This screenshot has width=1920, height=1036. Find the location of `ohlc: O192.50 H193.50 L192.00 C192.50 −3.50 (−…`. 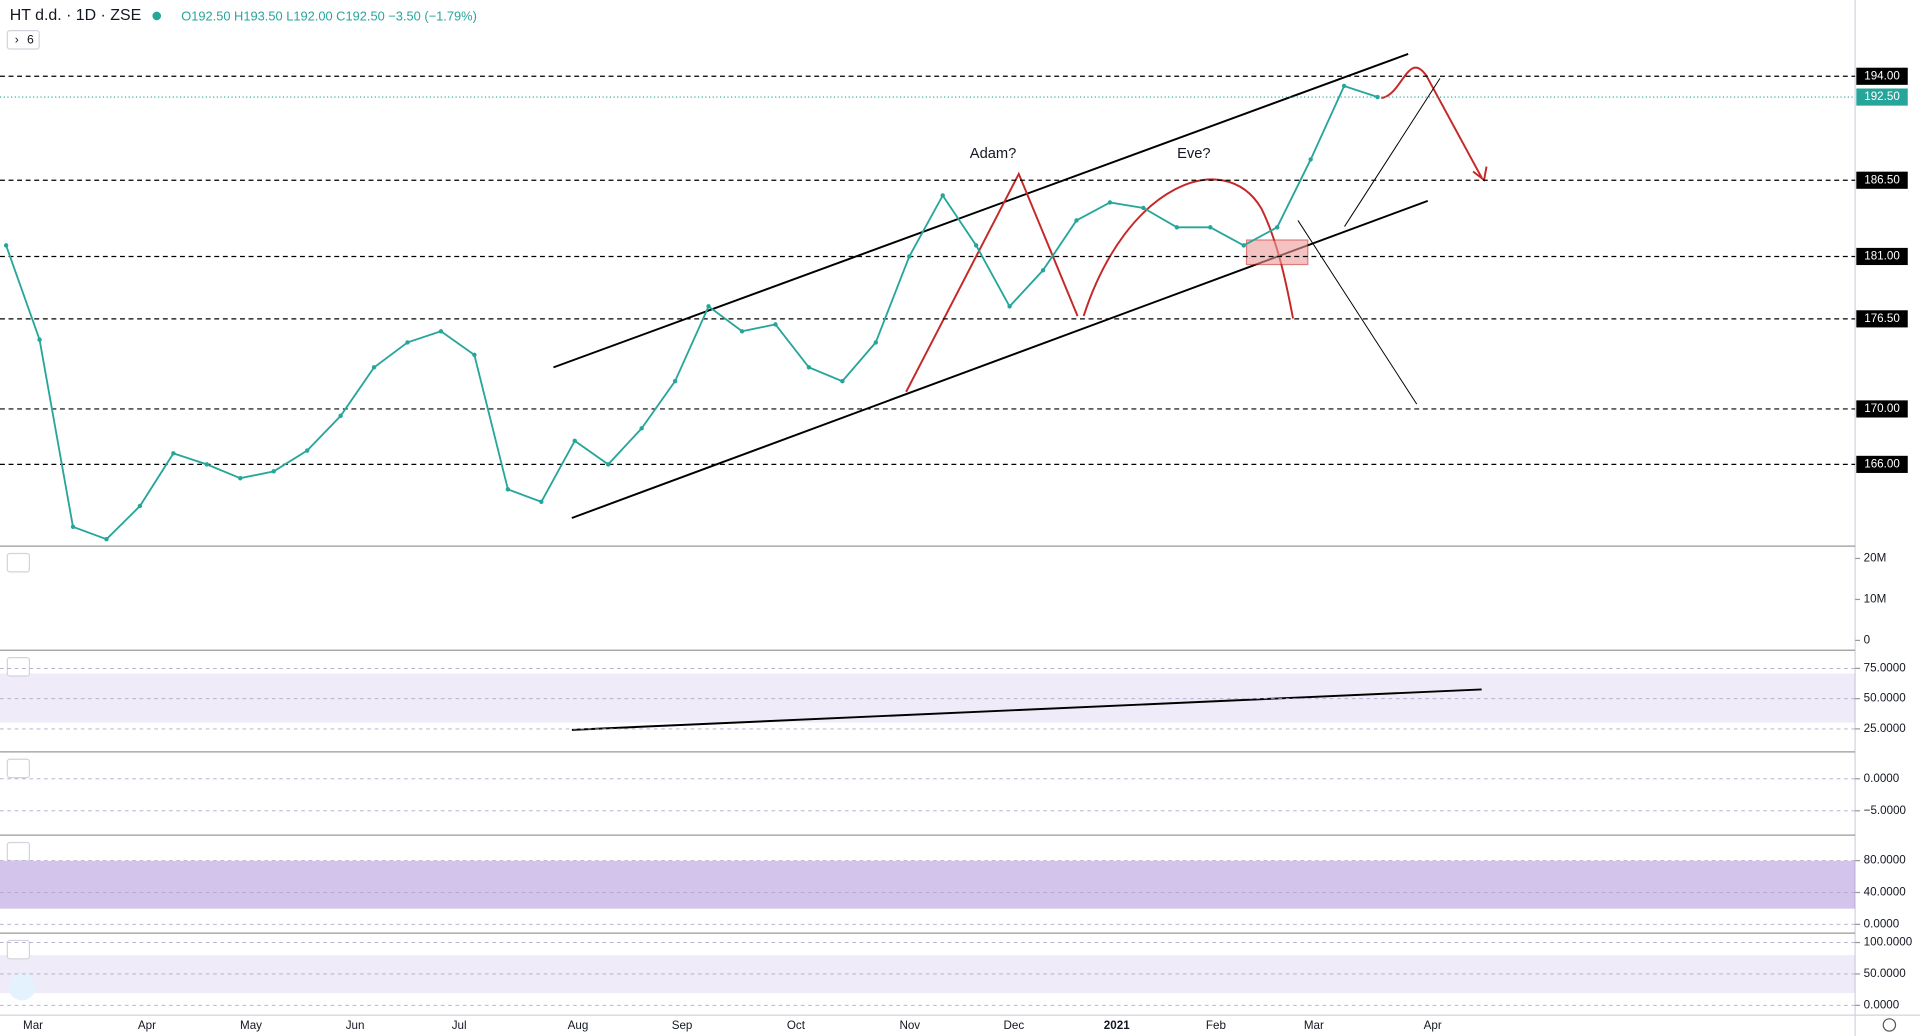

ohlc: O192.50 H193.50 L192.00 C192.50 −3.50 (−… is located at coordinates (329, 16).